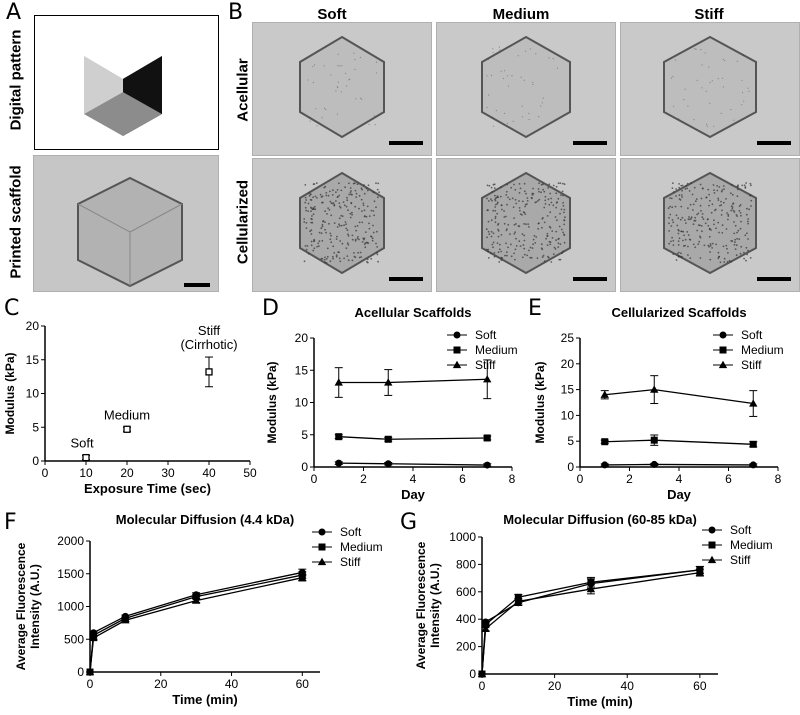  I want to click on digital-pattern-box, so click(126, 82).